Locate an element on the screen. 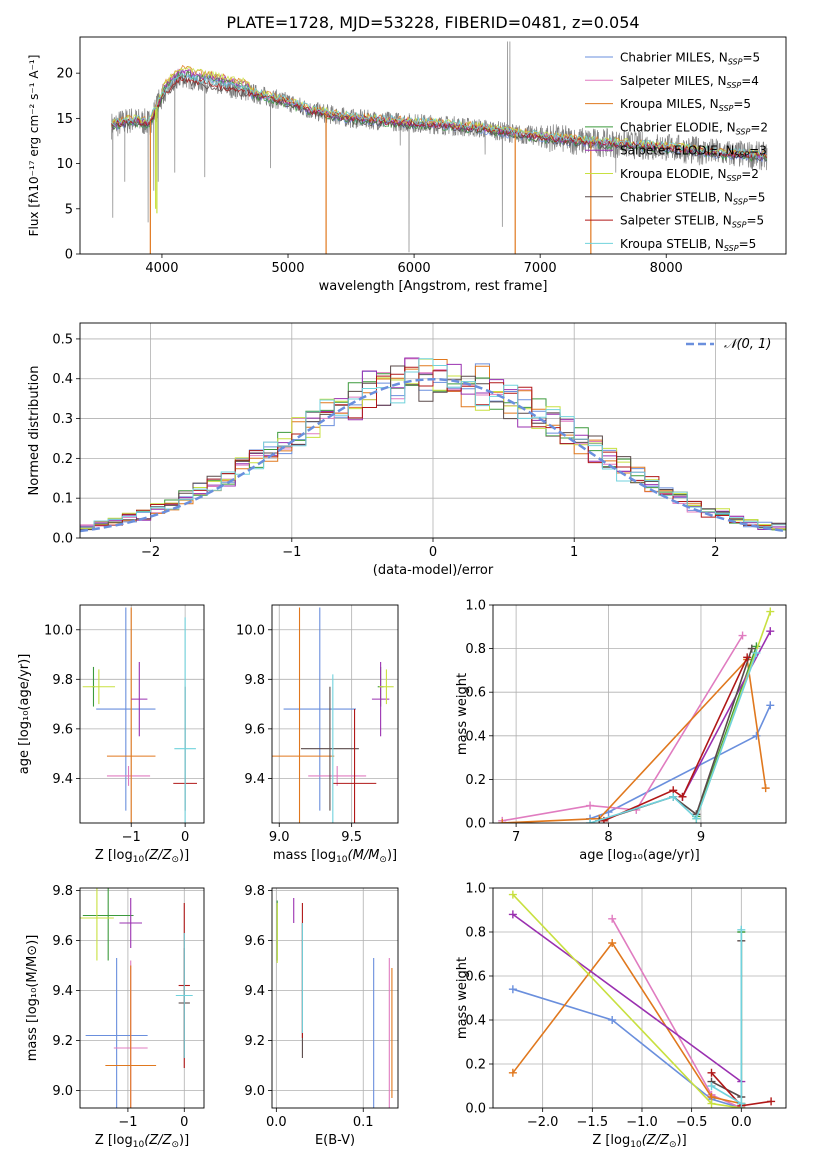 Image resolution: width=819 pixels, height=1170 pixels. residuals-ytick-label: 0.5 is located at coordinates (62, 339).